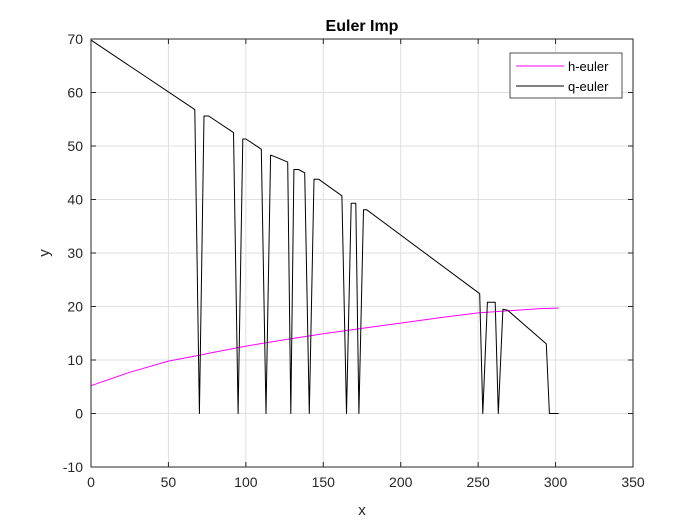  What do you see at coordinates (75, 39) in the screenshot?
I see `y-tick-label: 70` at bounding box center [75, 39].